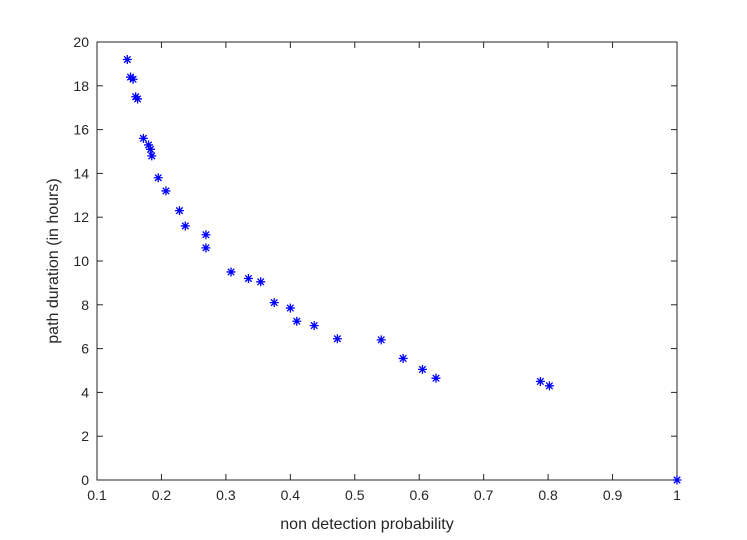 The height and width of the screenshot is (540, 747). I want to click on x-tick-label: 0.8, so click(548, 495).